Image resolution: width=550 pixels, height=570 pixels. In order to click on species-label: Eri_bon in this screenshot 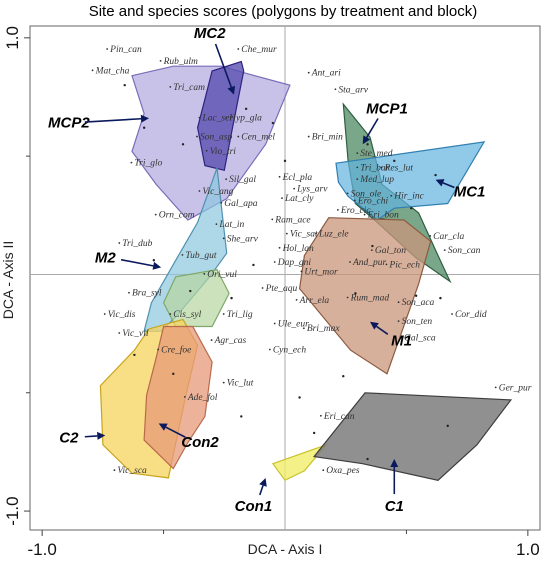, I will do `click(383, 216)`.